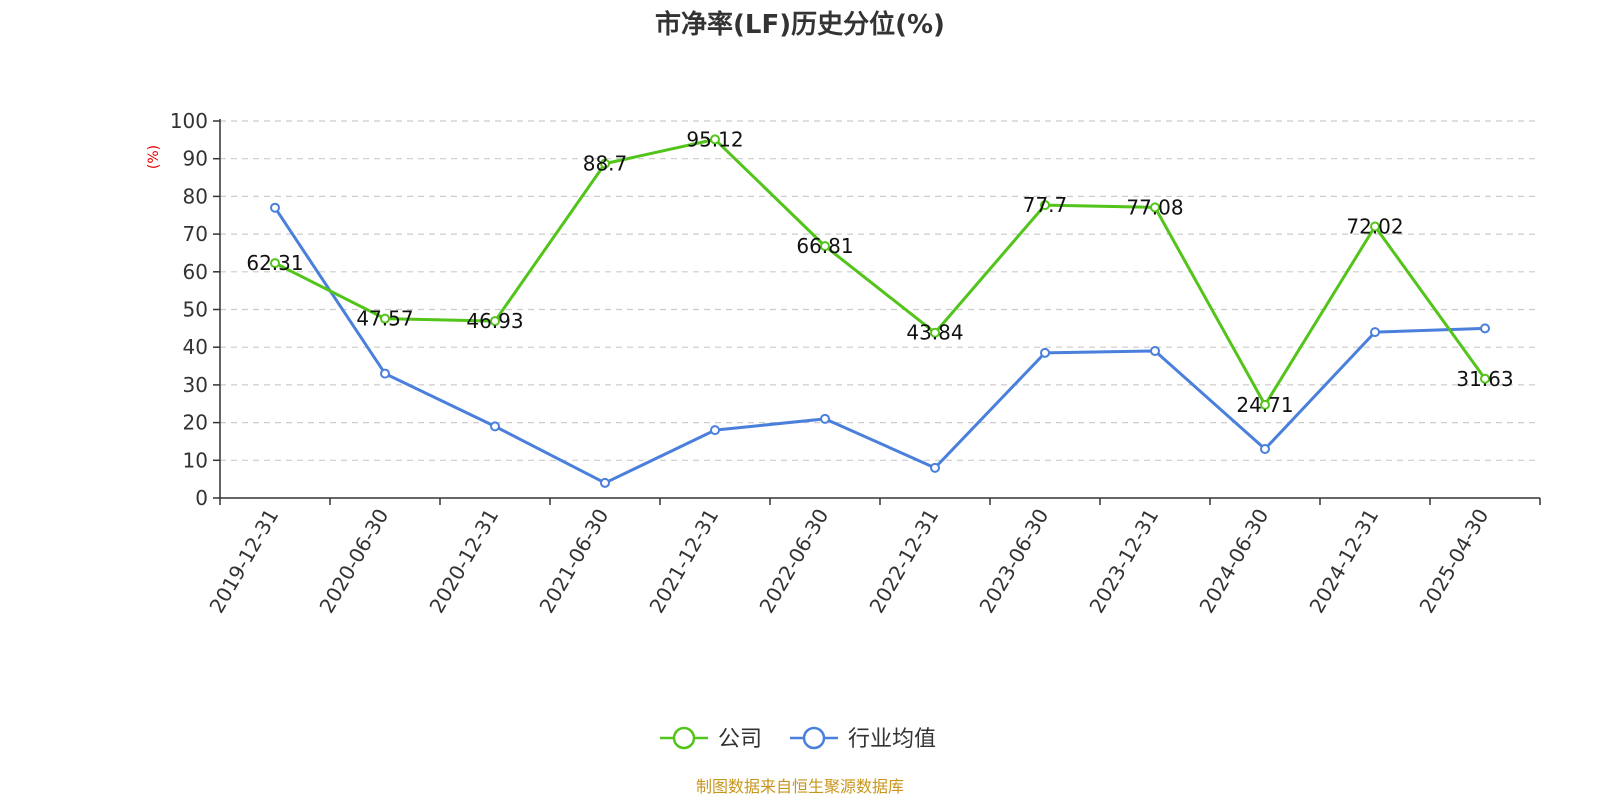 The height and width of the screenshot is (800, 1600). Describe the element at coordinates (800, 786) in the screenshot. I see `source-note: 制图数据来自恒生聚源数据库` at that location.